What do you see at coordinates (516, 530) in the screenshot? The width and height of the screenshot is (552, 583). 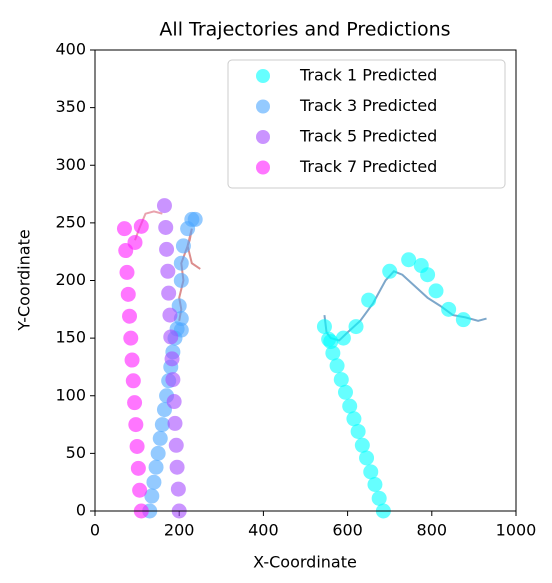 I see `x-tick-label: 1000` at bounding box center [516, 530].